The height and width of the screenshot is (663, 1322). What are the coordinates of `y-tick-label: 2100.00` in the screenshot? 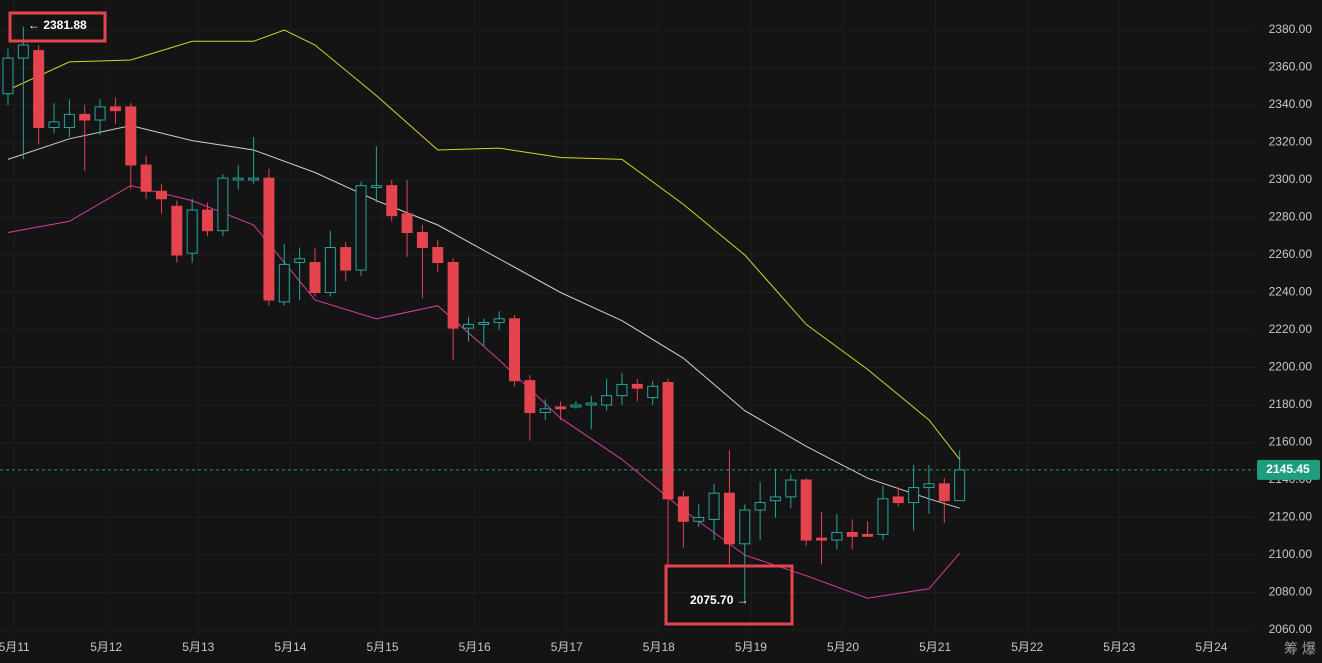 It's located at (1291, 554).